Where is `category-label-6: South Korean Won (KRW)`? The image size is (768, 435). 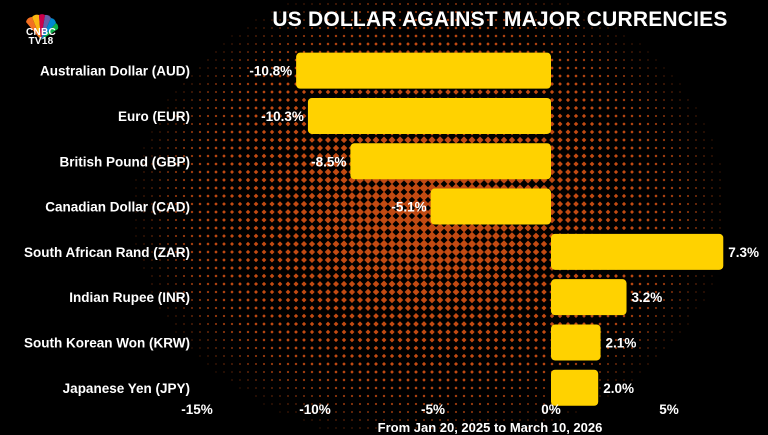
category-label-6: South Korean Won (KRW) is located at coordinates (107, 342).